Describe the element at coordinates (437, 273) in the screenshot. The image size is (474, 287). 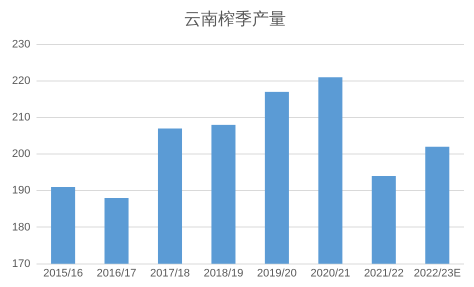
I see `x-tick-label: 2022/23E` at that location.